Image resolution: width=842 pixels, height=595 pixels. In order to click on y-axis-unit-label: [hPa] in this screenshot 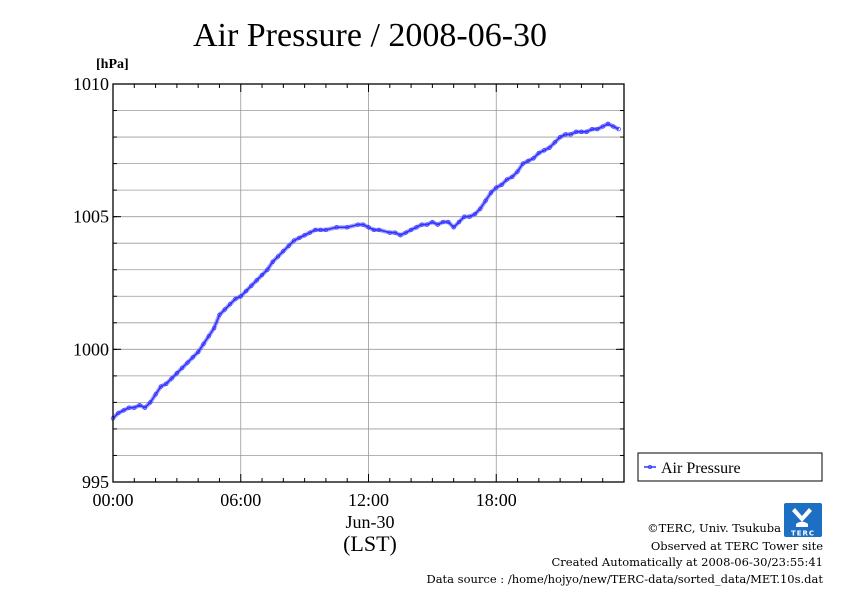, I will do `click(112, 64)`.